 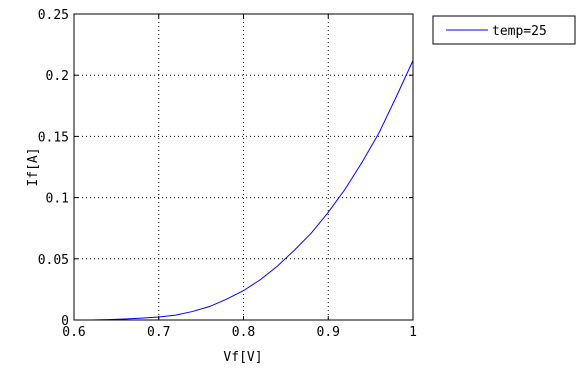 I want to click on y-tick-label: 0.15, so click(x=53, y=137).